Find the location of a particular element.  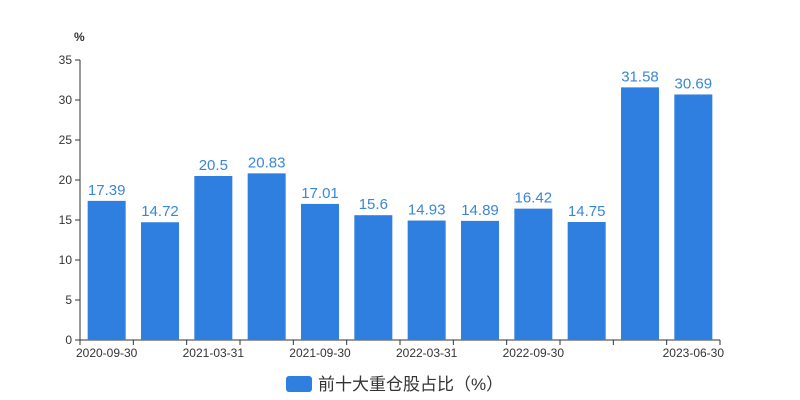

y-tick-label: 25 is located at coordinates (66, 140).